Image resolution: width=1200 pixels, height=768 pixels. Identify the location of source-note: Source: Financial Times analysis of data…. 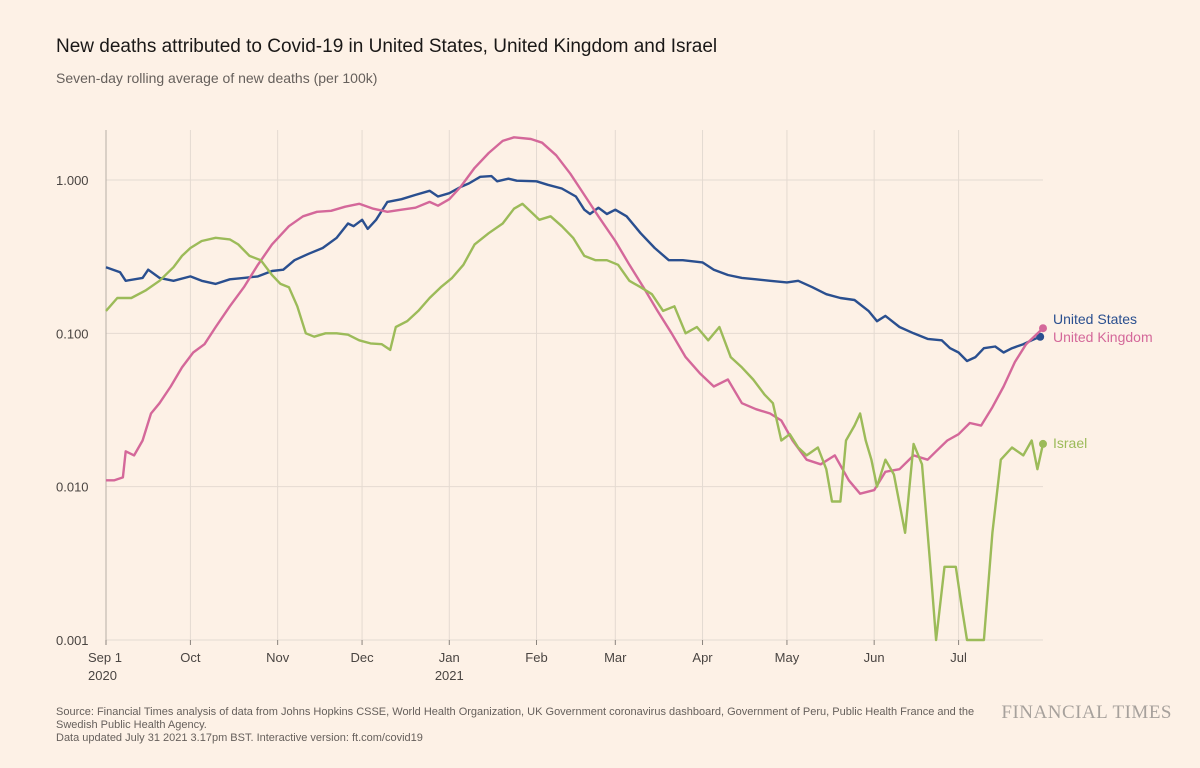
(515, 718).